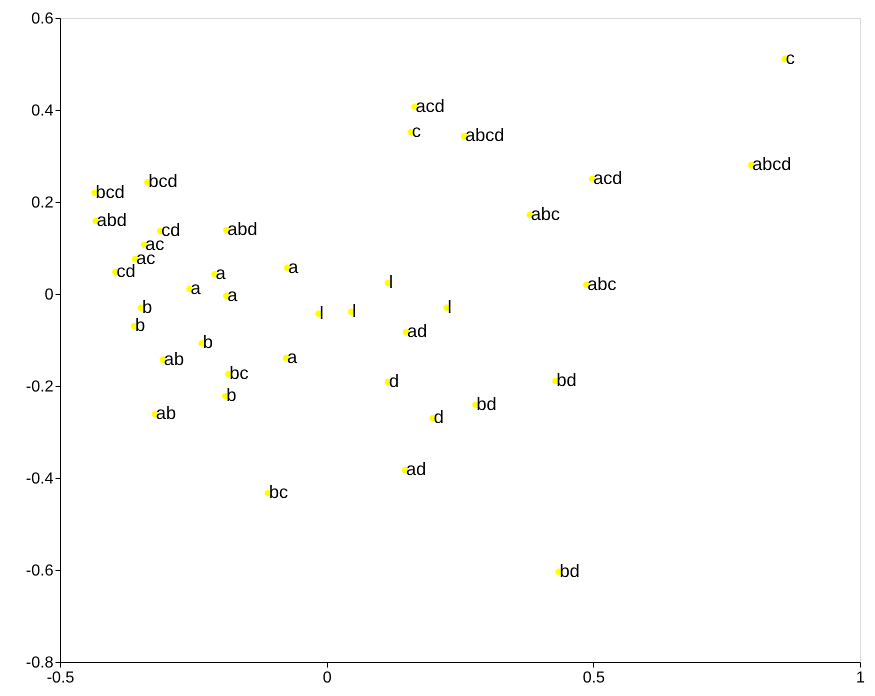 This screenshot has height=696, width=875. I want to click on y-tick-label: -0.4, so click(40, 479).